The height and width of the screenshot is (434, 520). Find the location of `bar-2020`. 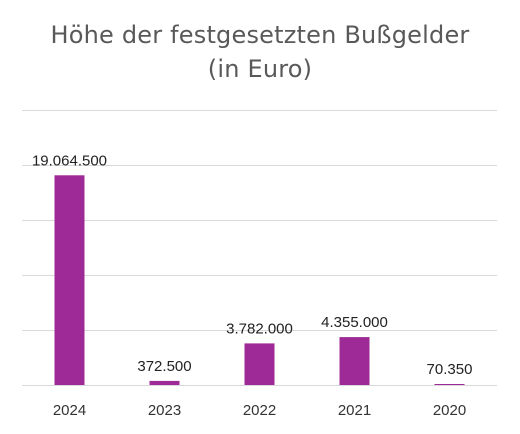

bar-2020 is located at coordinates (449, 384).